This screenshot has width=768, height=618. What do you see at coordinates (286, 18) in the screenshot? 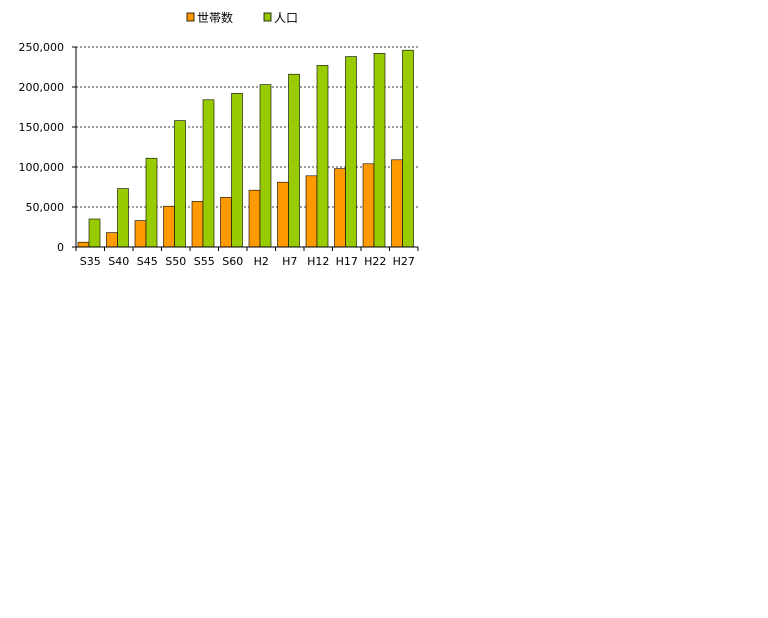
I see `legend-label-population: 人口` at bounding box center [286, 18].